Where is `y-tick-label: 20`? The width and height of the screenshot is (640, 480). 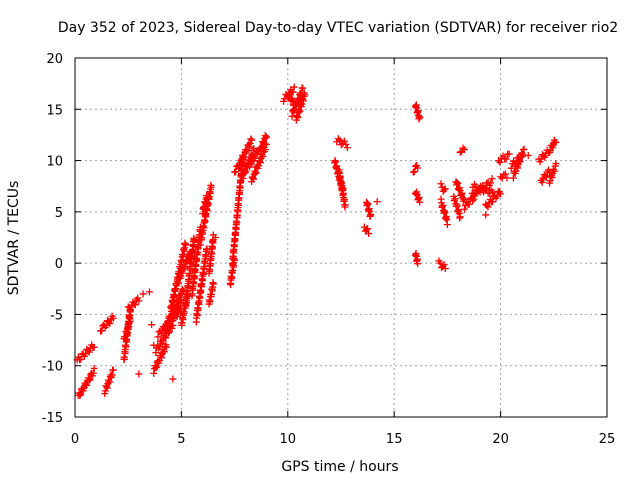 y-tick-label: 20 is located at coordinates (54, 59).